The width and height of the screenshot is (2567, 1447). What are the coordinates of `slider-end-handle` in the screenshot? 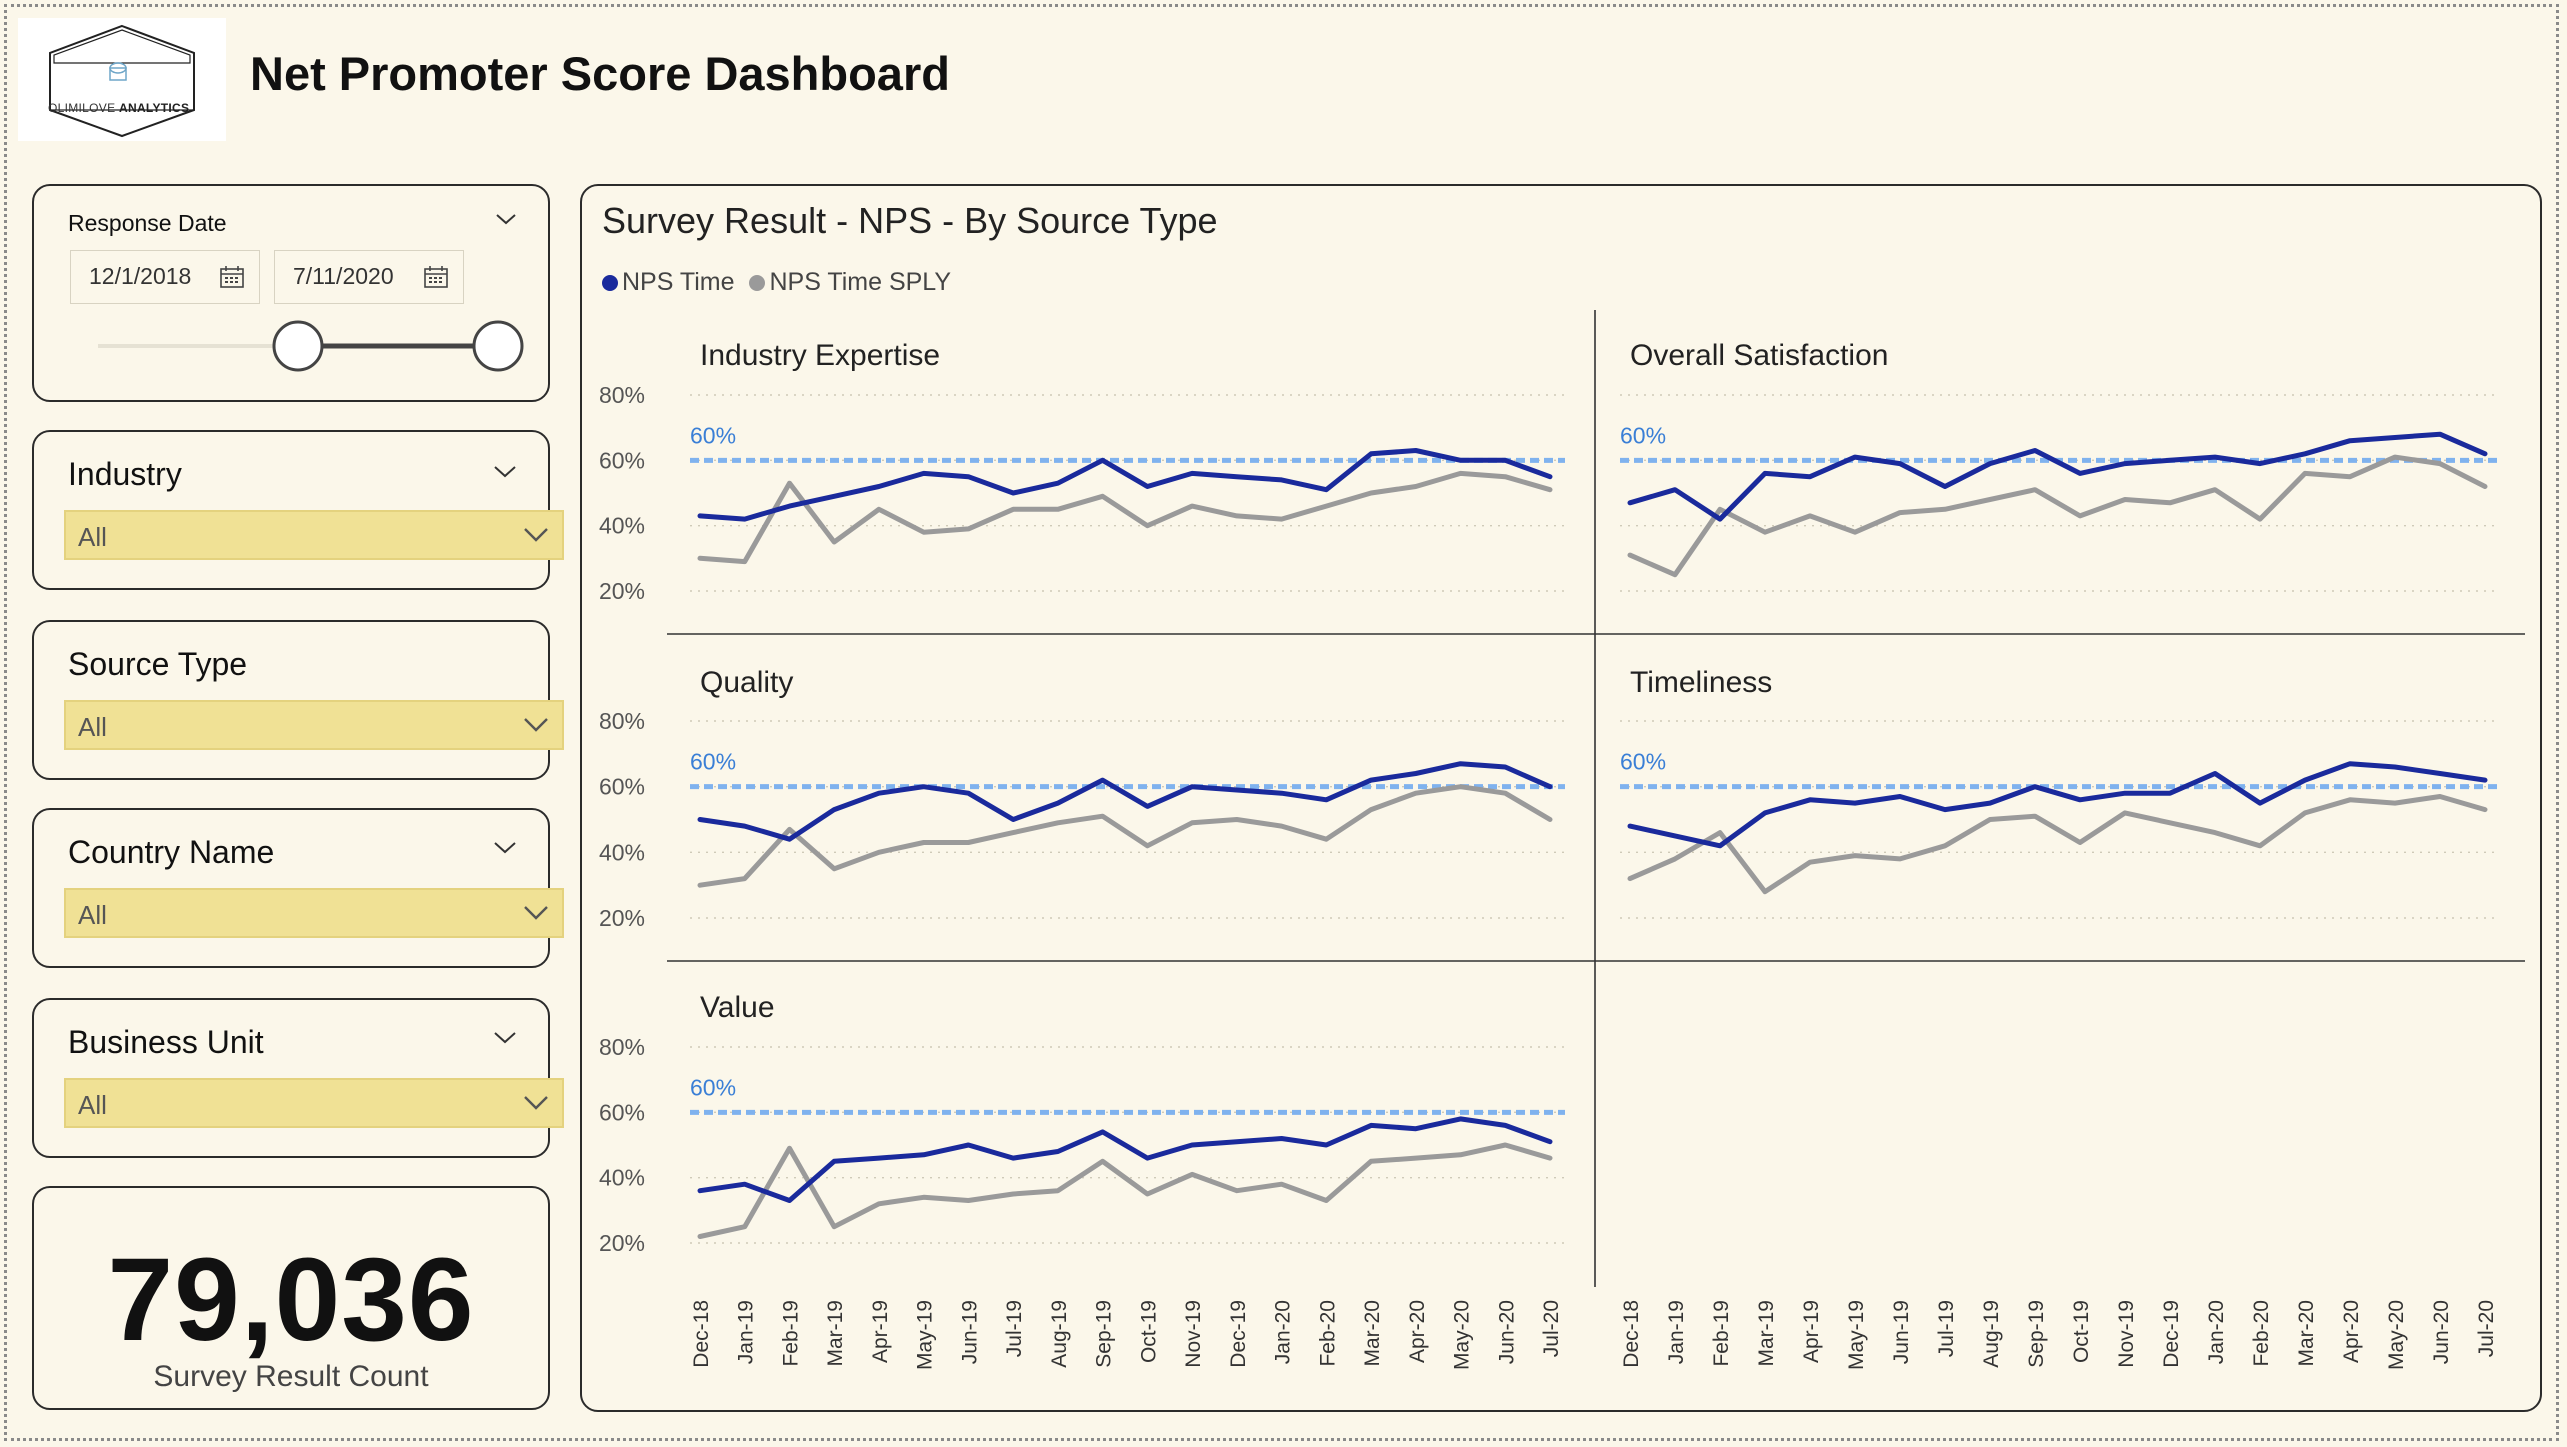 It's located at (498, 346).